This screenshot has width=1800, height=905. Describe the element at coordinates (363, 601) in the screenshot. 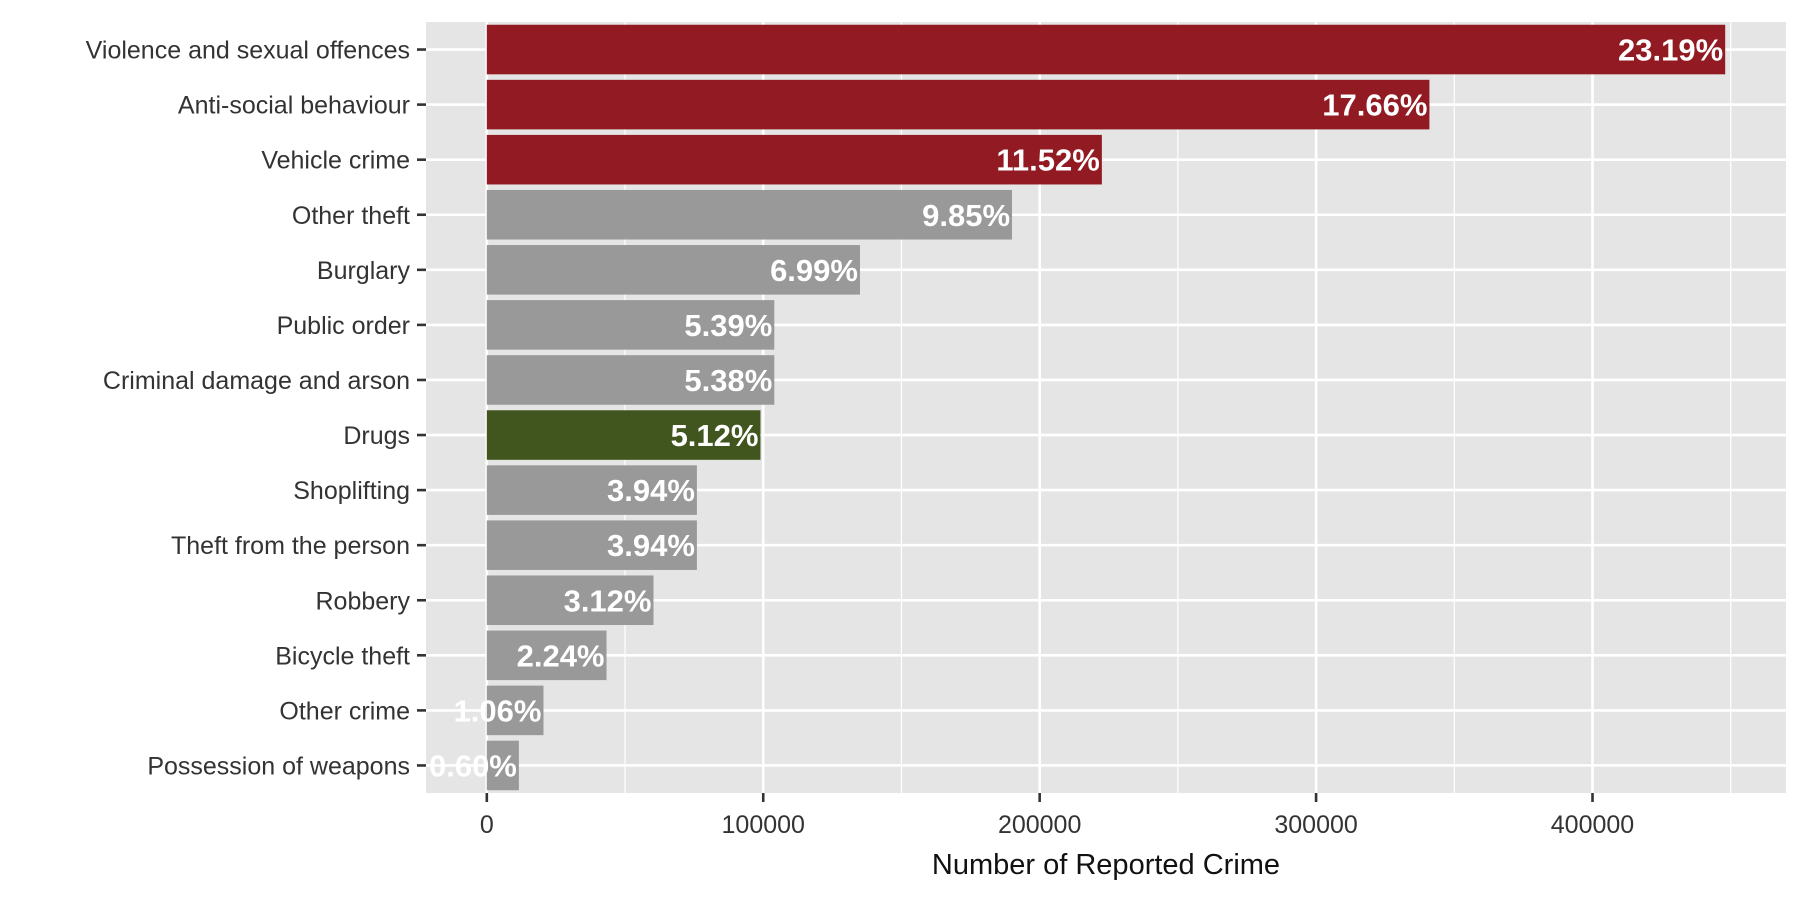

I see `y-tick-label: Robbery` at that location.